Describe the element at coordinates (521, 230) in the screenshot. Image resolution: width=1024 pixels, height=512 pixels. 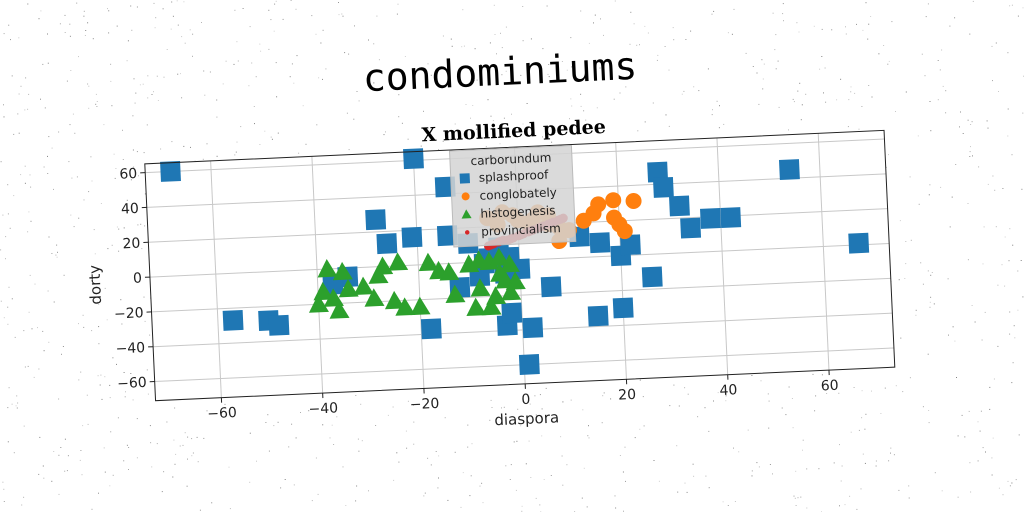
I see `legend-label-provincialism: provincialism` at that location.